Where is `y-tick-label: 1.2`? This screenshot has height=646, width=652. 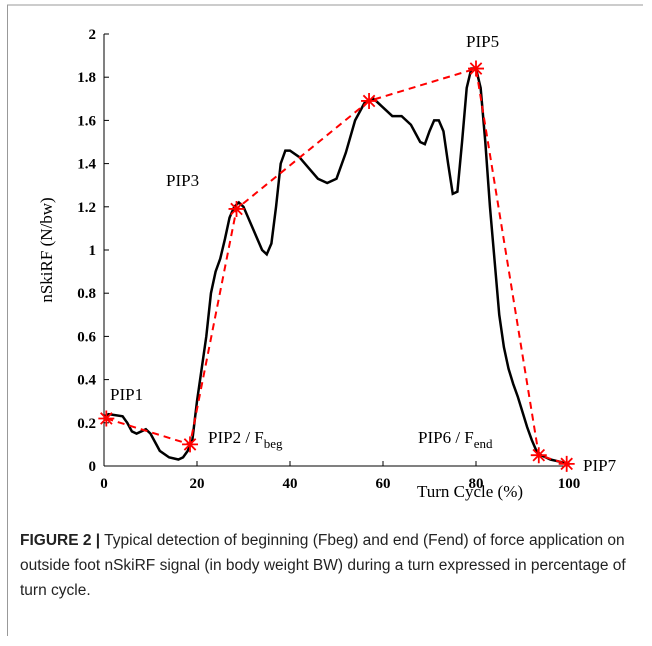 y-tick-label: 1.2 is located at coordinates (86, 208).